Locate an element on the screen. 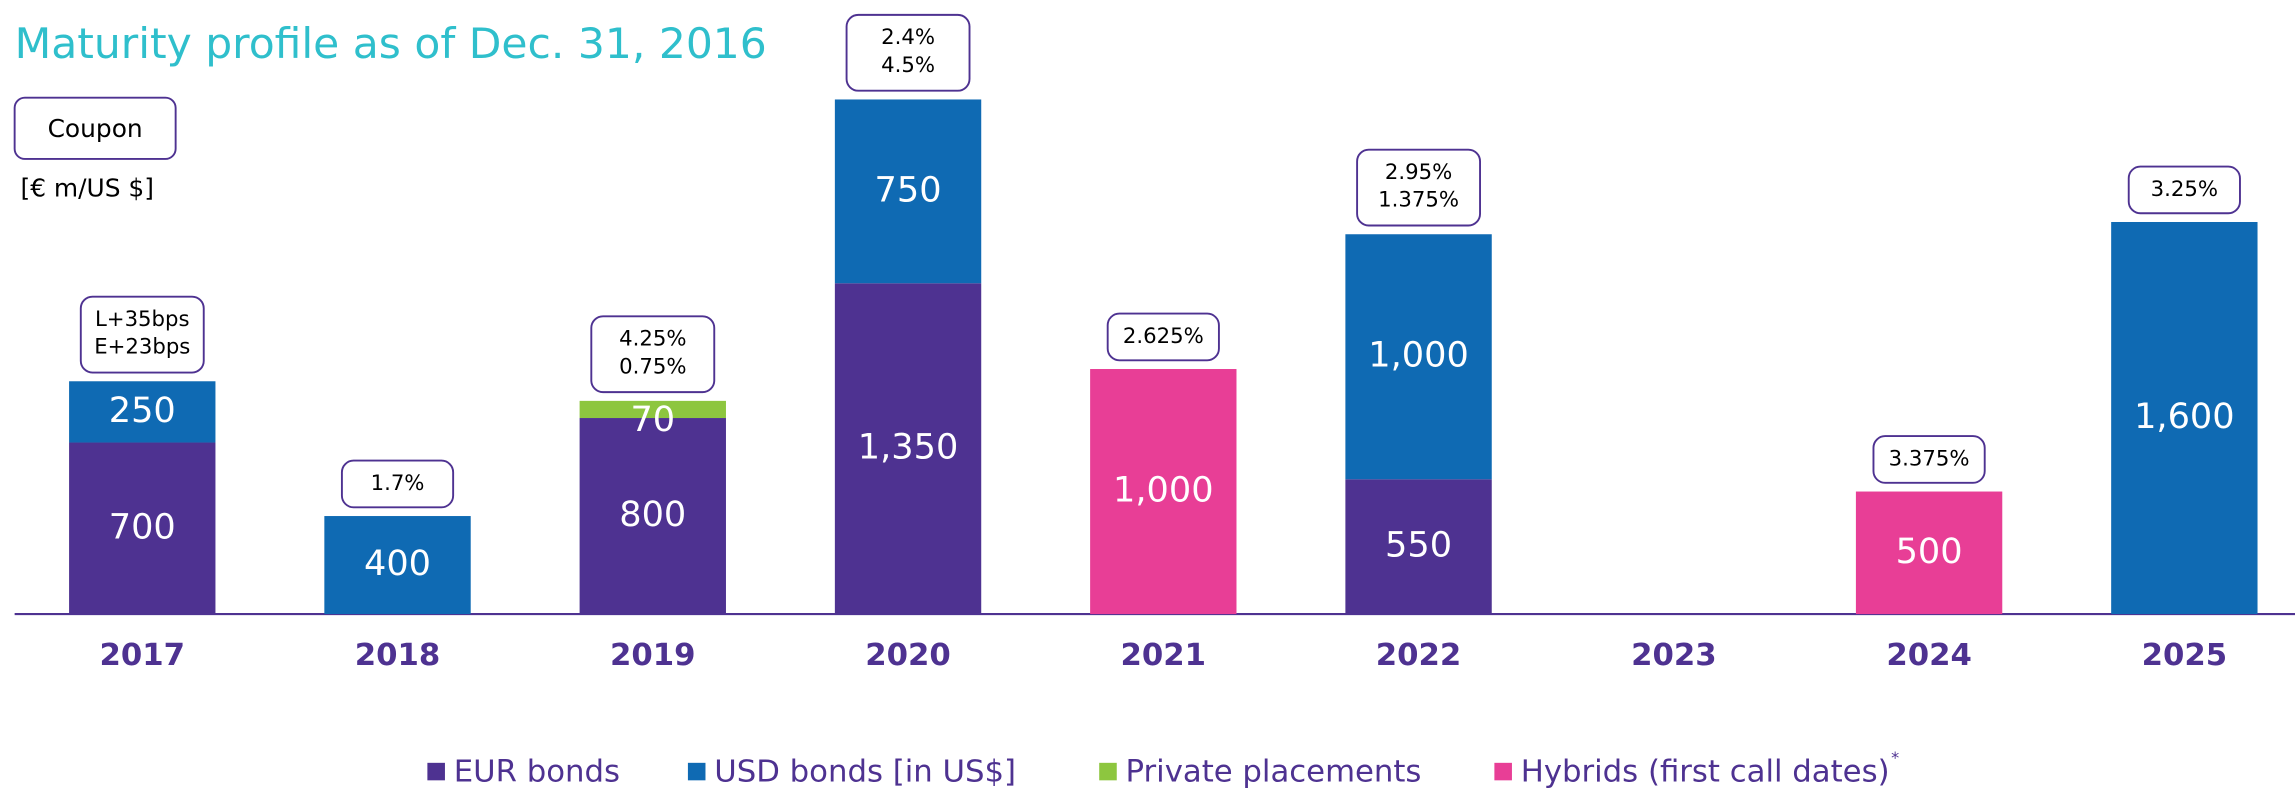  coupon-label: 2.95% is located at coordinates (1418, 171).